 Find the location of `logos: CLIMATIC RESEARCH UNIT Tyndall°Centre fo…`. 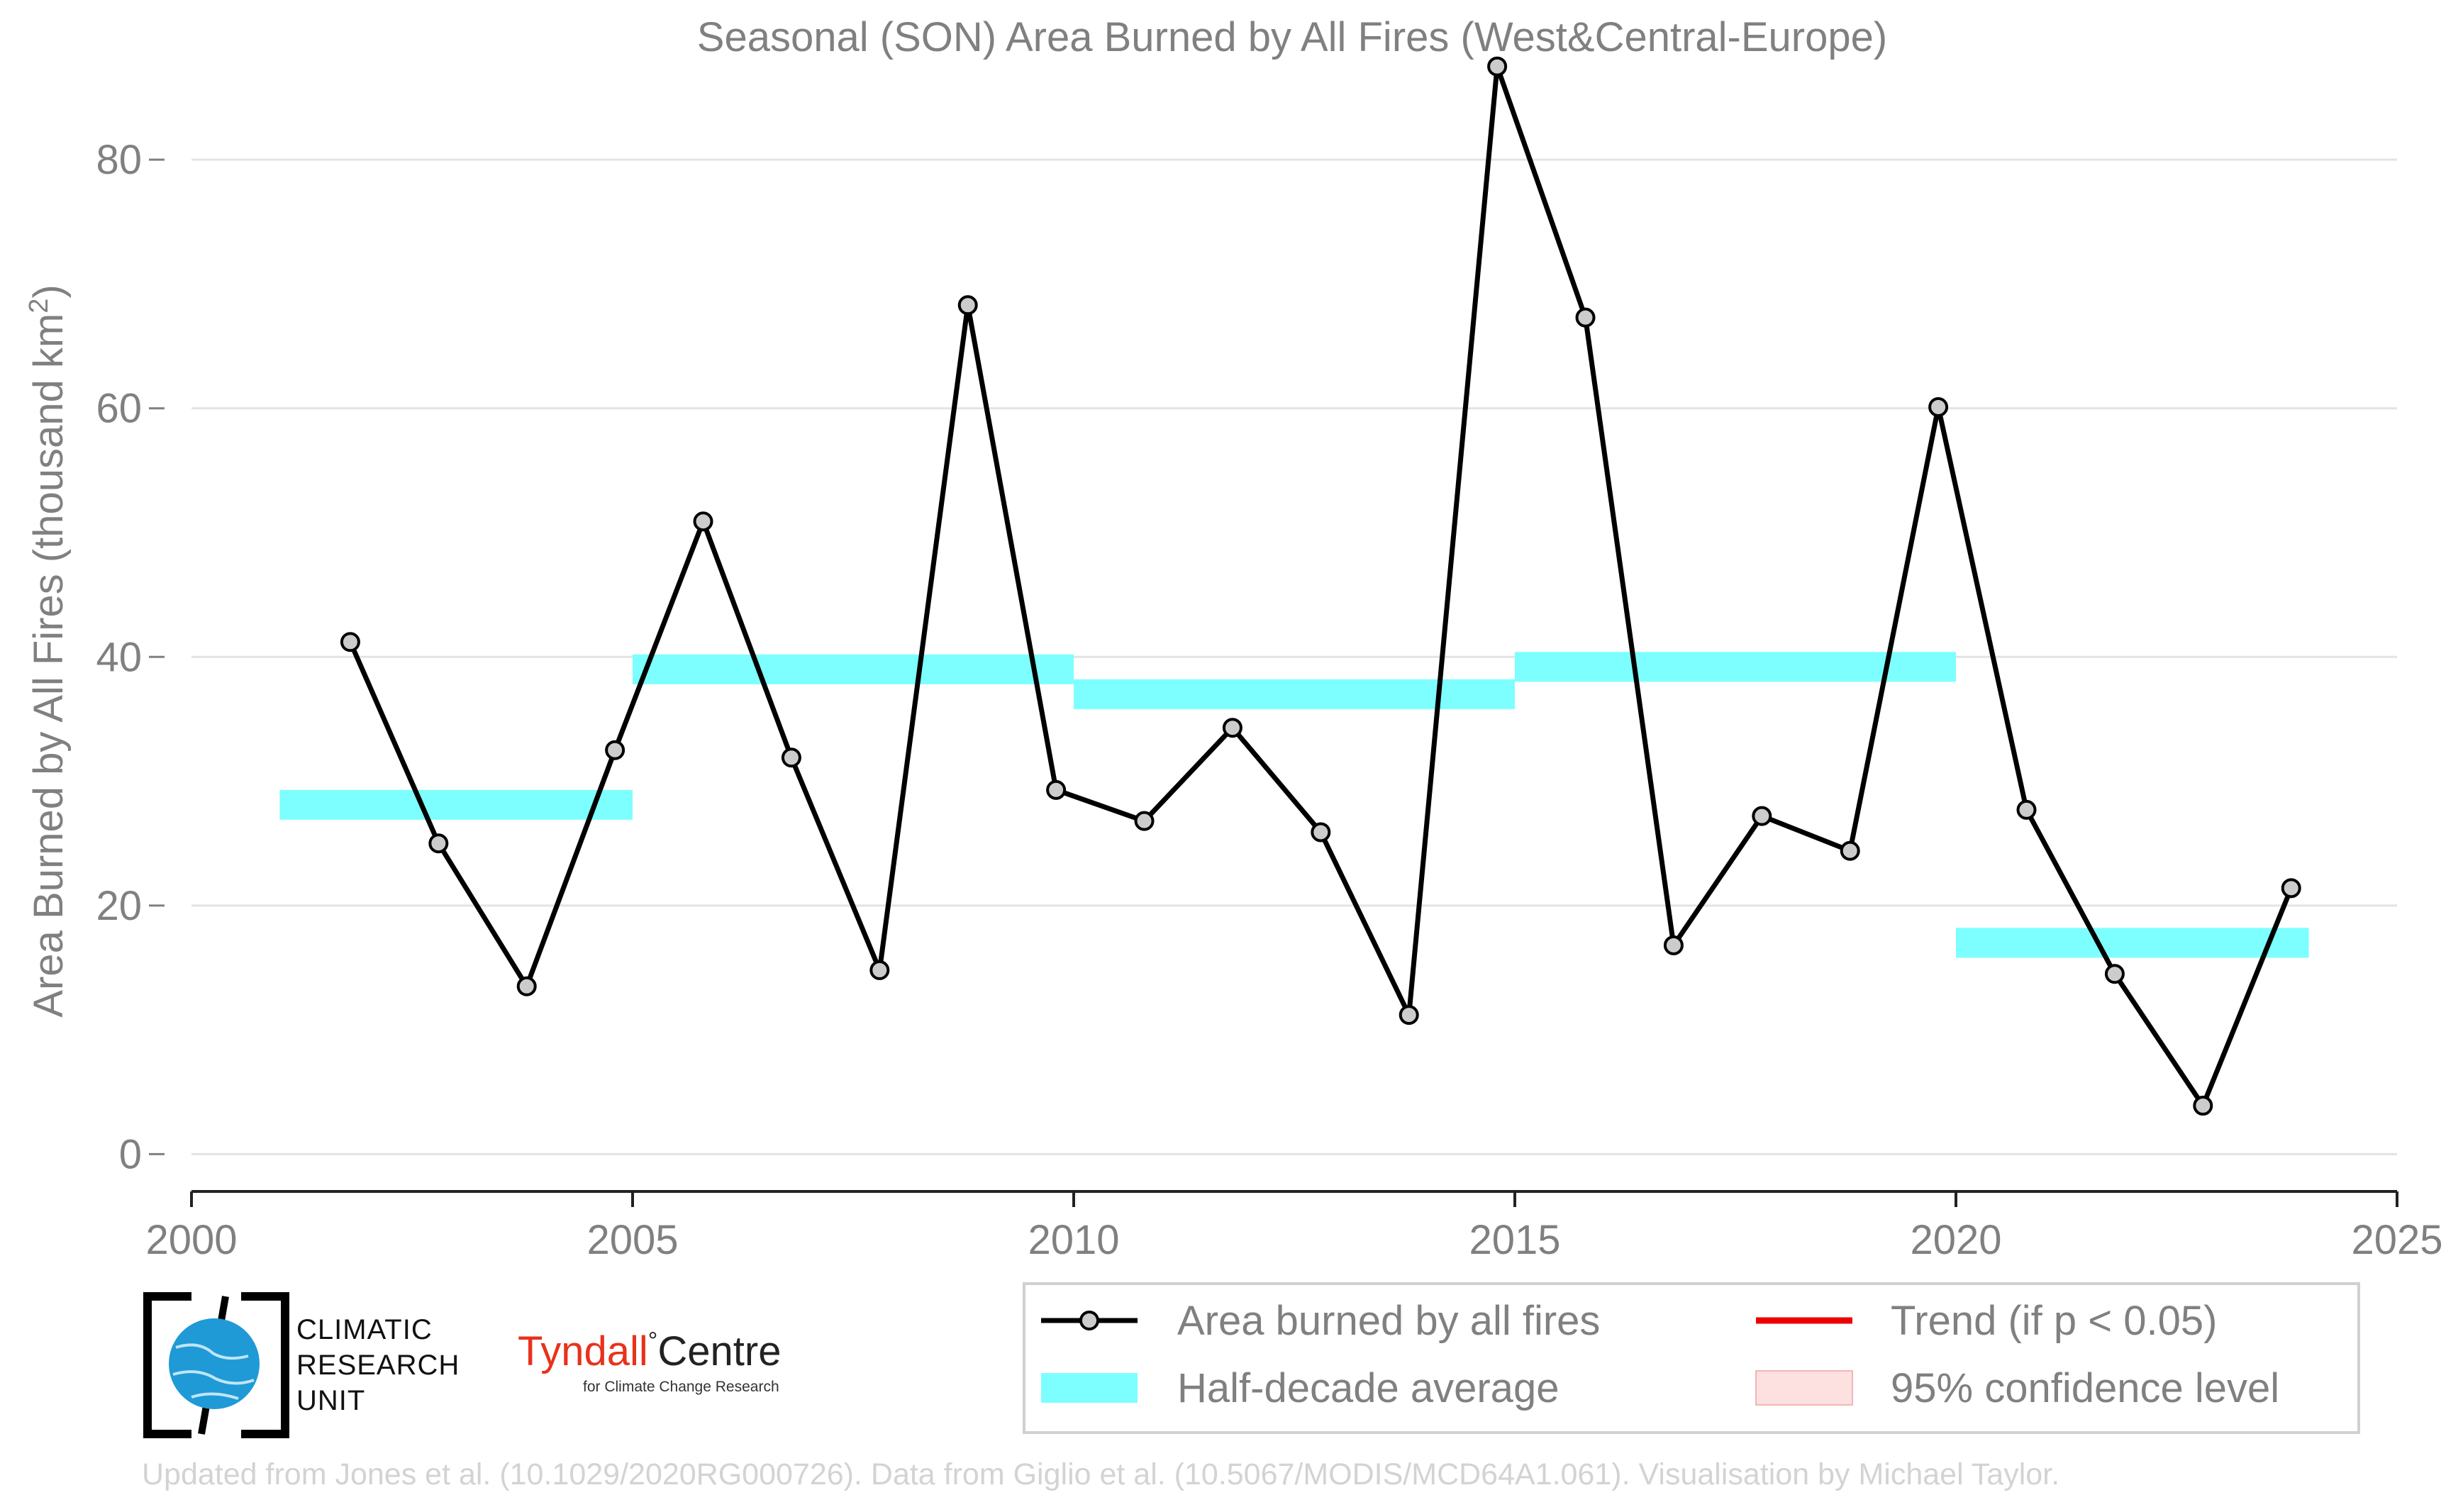

logos: CLIMATIC RESEARCH UNIT Tyndall°Centre fo… is located at coordinates (483, 1365).